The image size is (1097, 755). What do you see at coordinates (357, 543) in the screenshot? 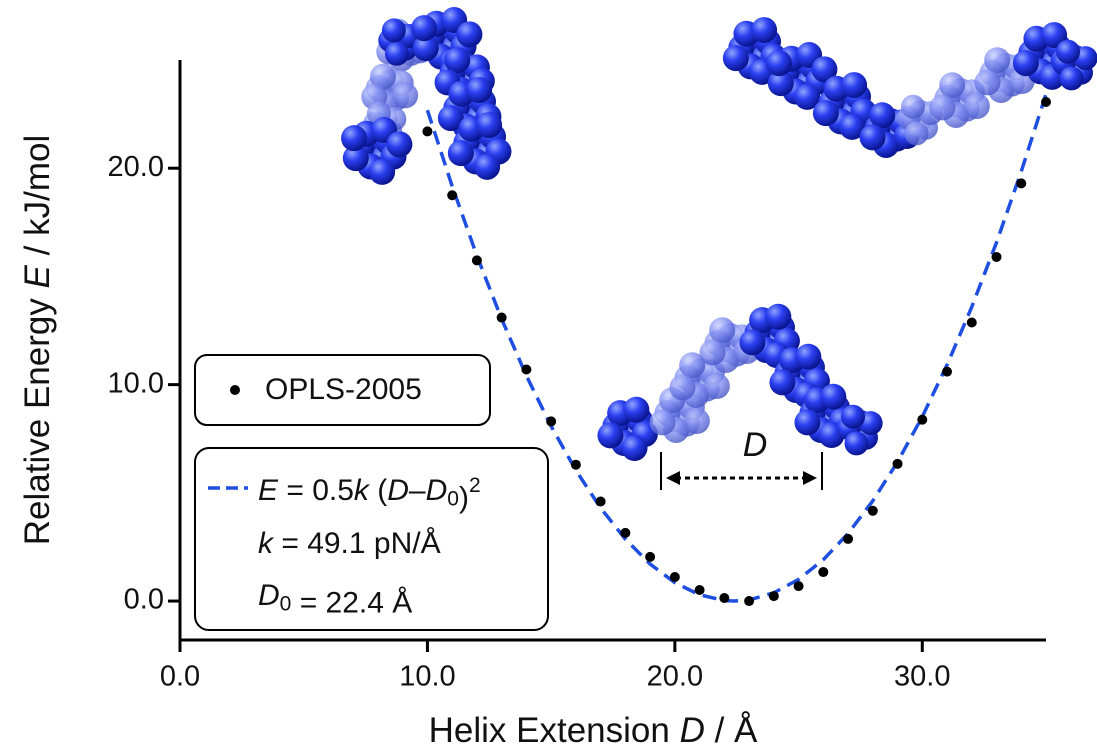
I see `text-part: = 49.1 pN/Å` at bounding box center [357, 543].